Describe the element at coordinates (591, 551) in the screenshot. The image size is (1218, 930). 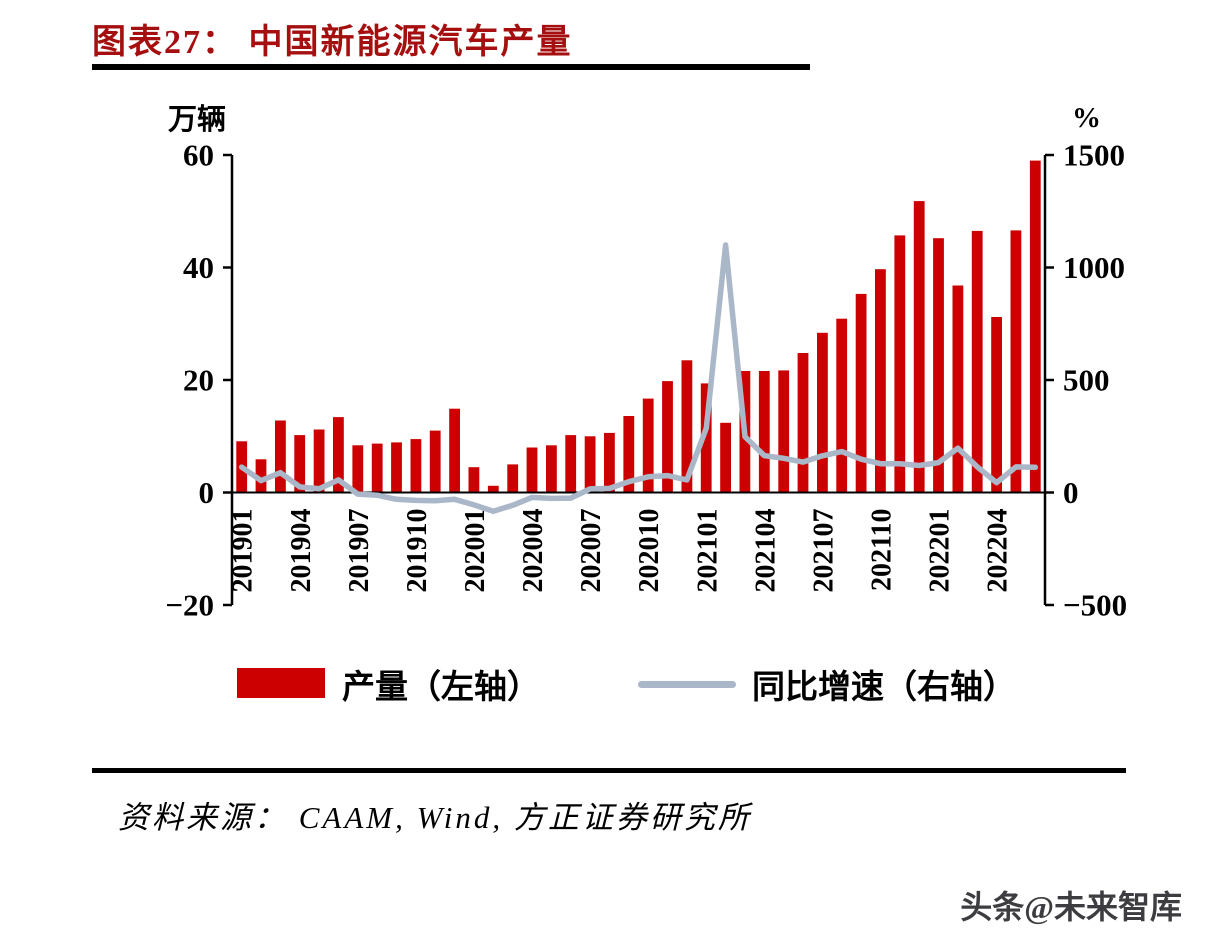
I see `svg-text: 202007` at that location.